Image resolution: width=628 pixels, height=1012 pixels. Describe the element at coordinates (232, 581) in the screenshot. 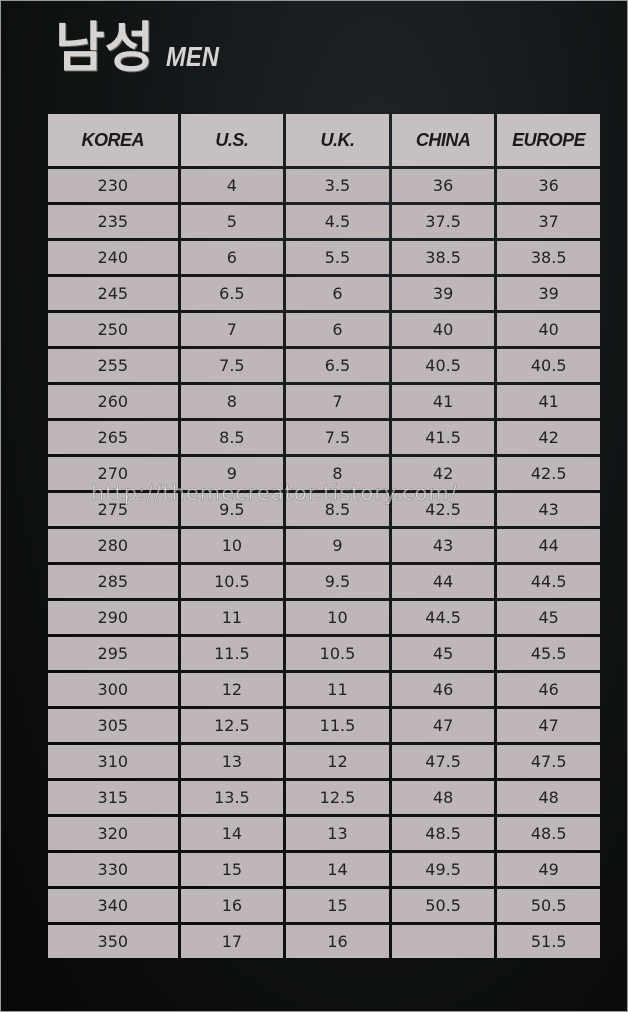

I see `cell-us: 10.5` at that location.